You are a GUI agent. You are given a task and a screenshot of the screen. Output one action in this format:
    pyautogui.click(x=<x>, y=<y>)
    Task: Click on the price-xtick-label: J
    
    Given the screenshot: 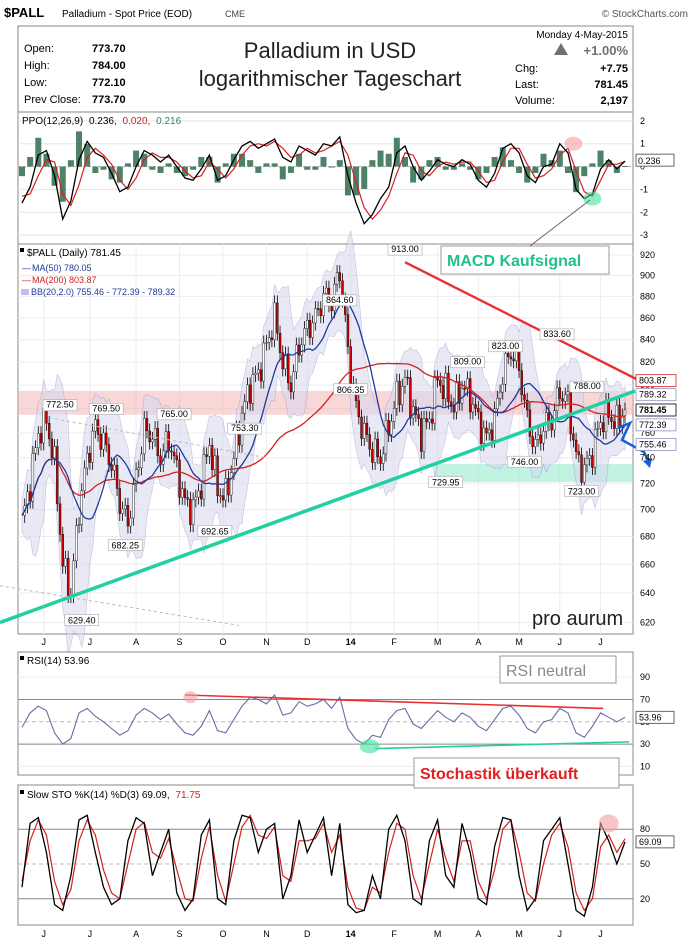 What is the action you would take?
    pyautogui.click(x=90, y=642)
    